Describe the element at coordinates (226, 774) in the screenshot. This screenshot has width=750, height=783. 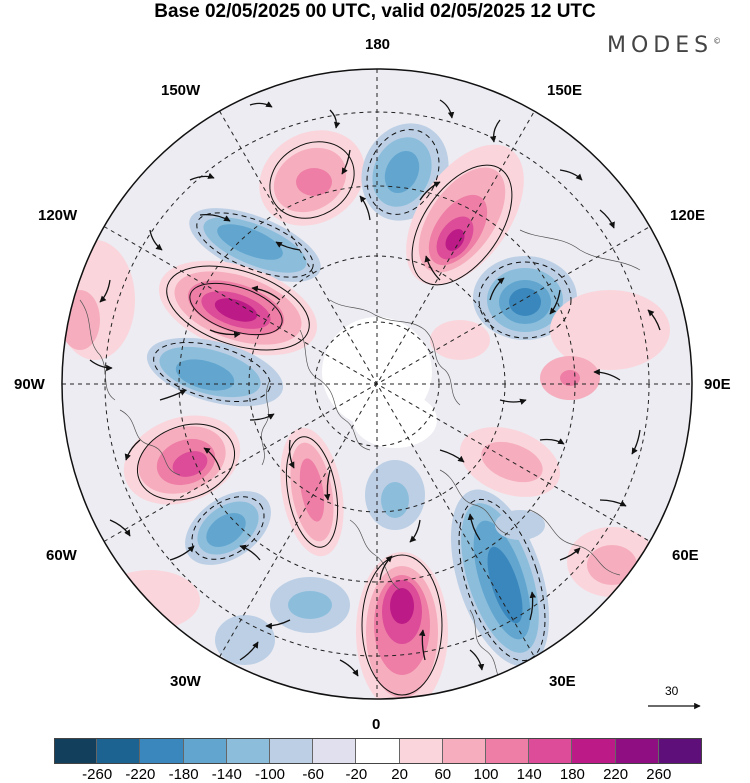
I see `colorbar-tick-label: -140` at that location.